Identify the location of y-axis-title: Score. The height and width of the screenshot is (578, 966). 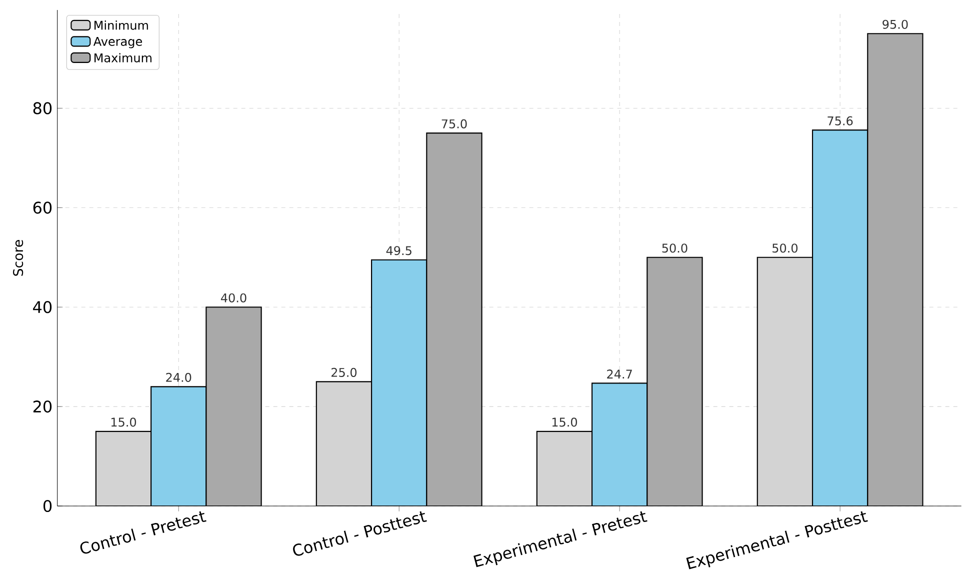
(18, 258).